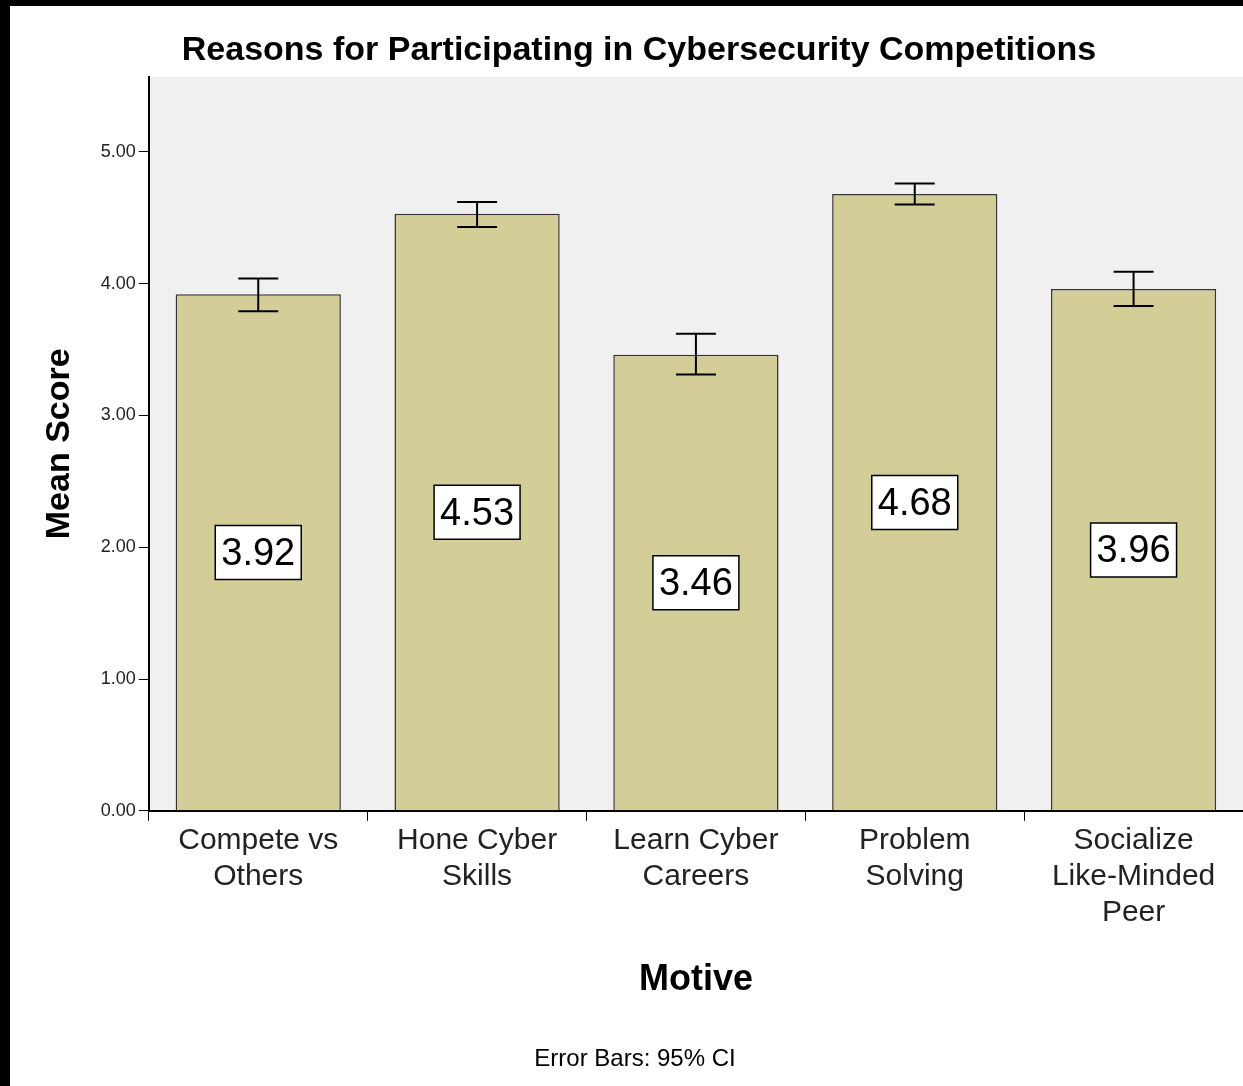  Describe the element at coordinates (118, 414) in the screenshot. I see `y-tick-label: 3.00` at that location.